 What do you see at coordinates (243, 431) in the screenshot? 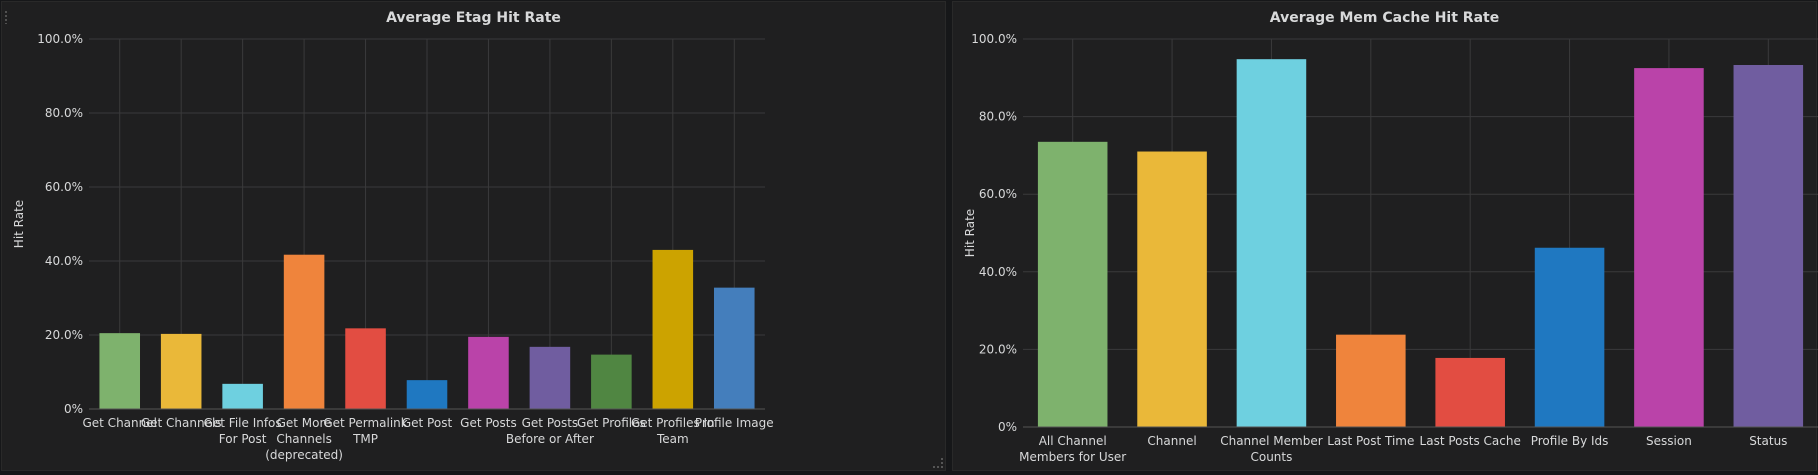
I see `x-tick-label: Get File Infos For Post` at bounding box center [243, 431].